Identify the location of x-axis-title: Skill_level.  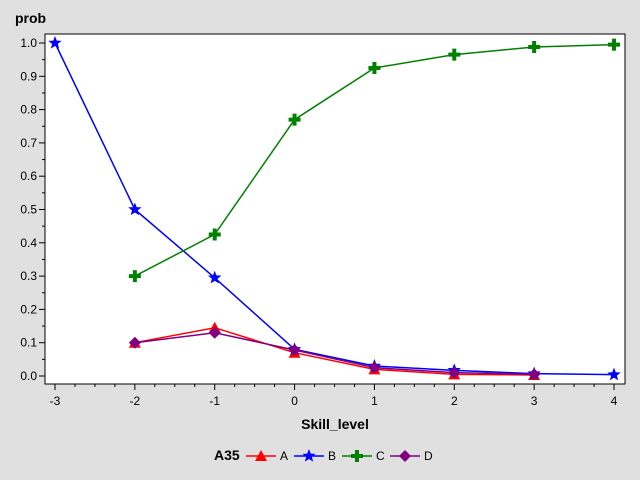
(335, 424).